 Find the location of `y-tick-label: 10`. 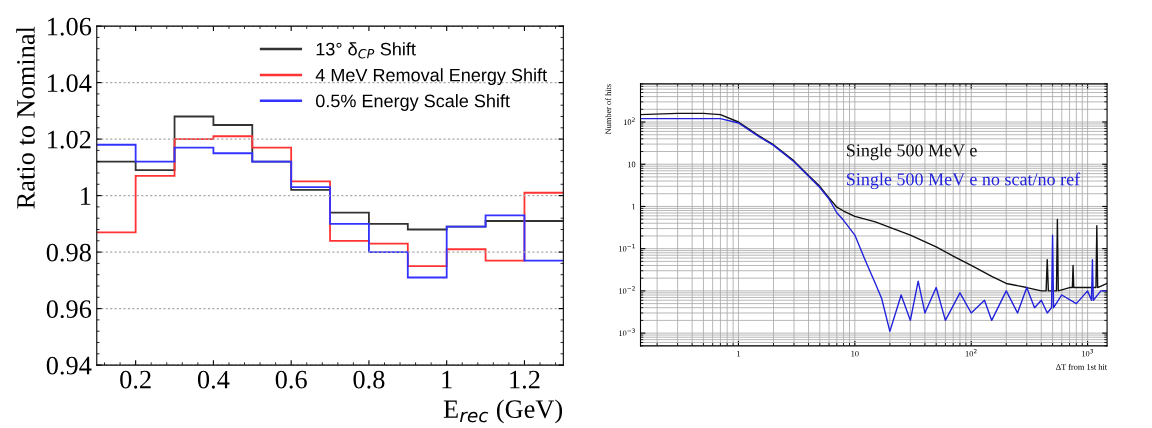

y-tick-label: 10 is located at coordinates (632, 164).